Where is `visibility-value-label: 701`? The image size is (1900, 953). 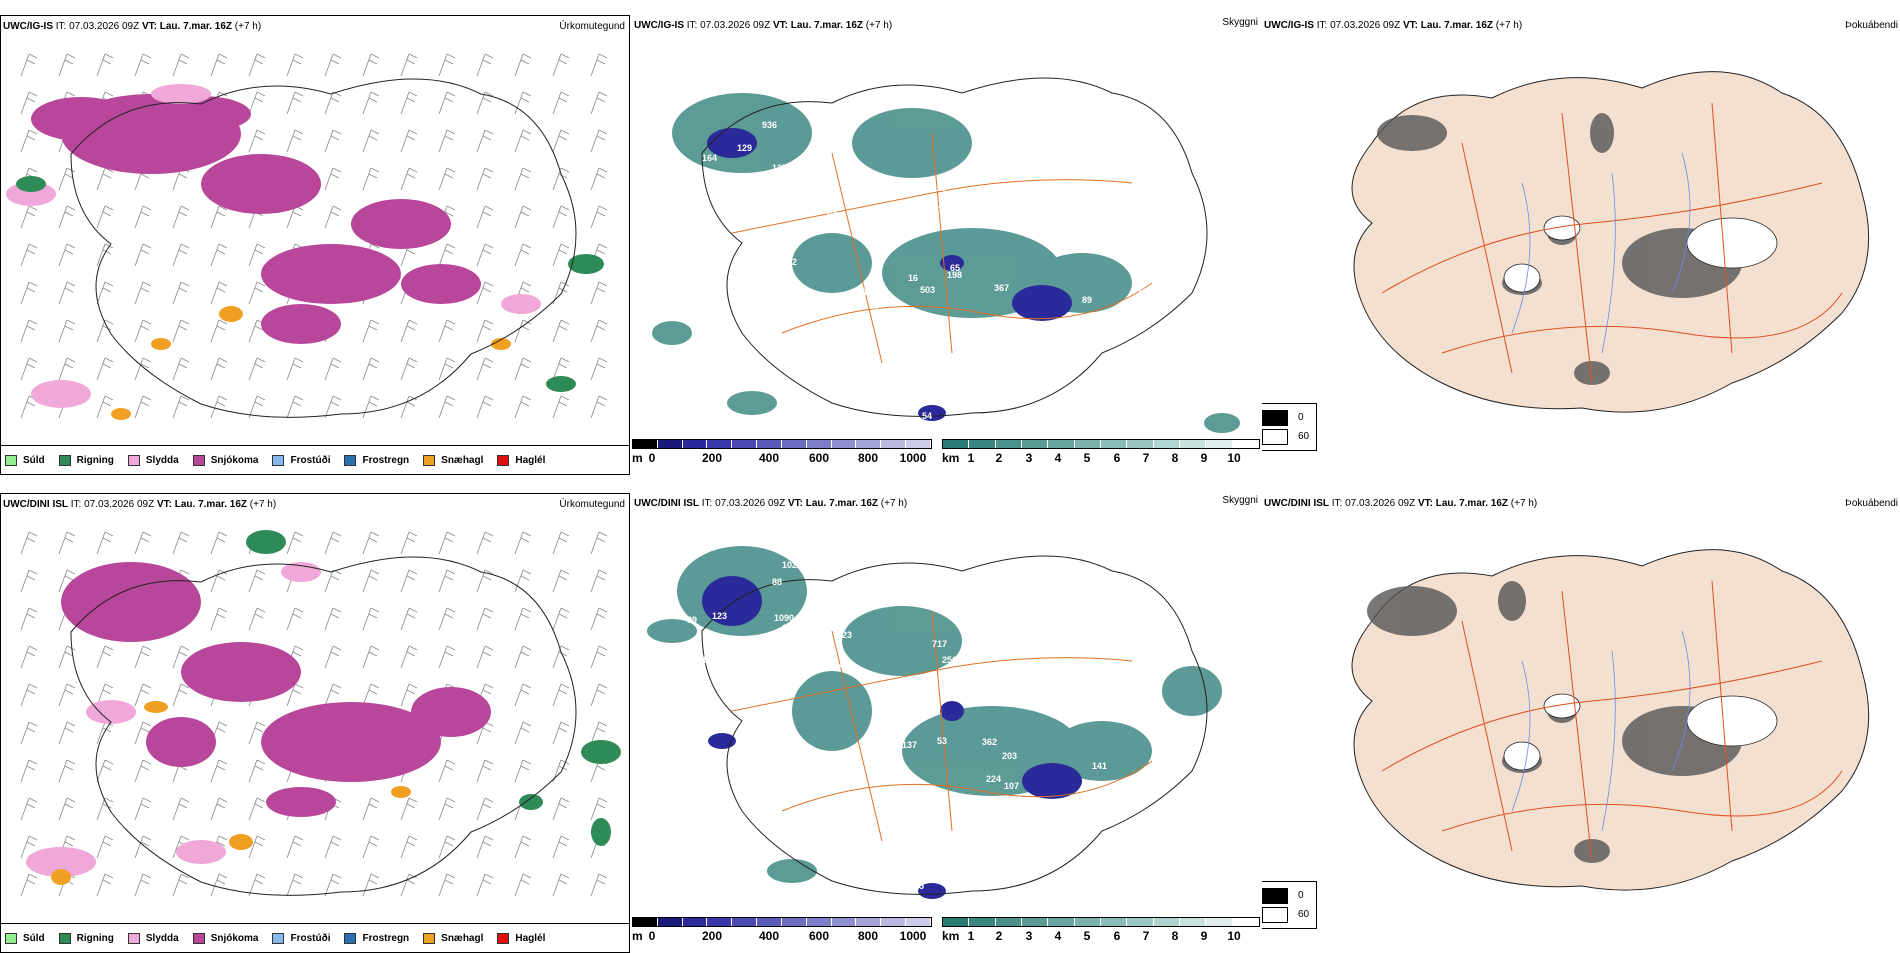
visibility-value-label: 701 is located at coordinates (945, 210).